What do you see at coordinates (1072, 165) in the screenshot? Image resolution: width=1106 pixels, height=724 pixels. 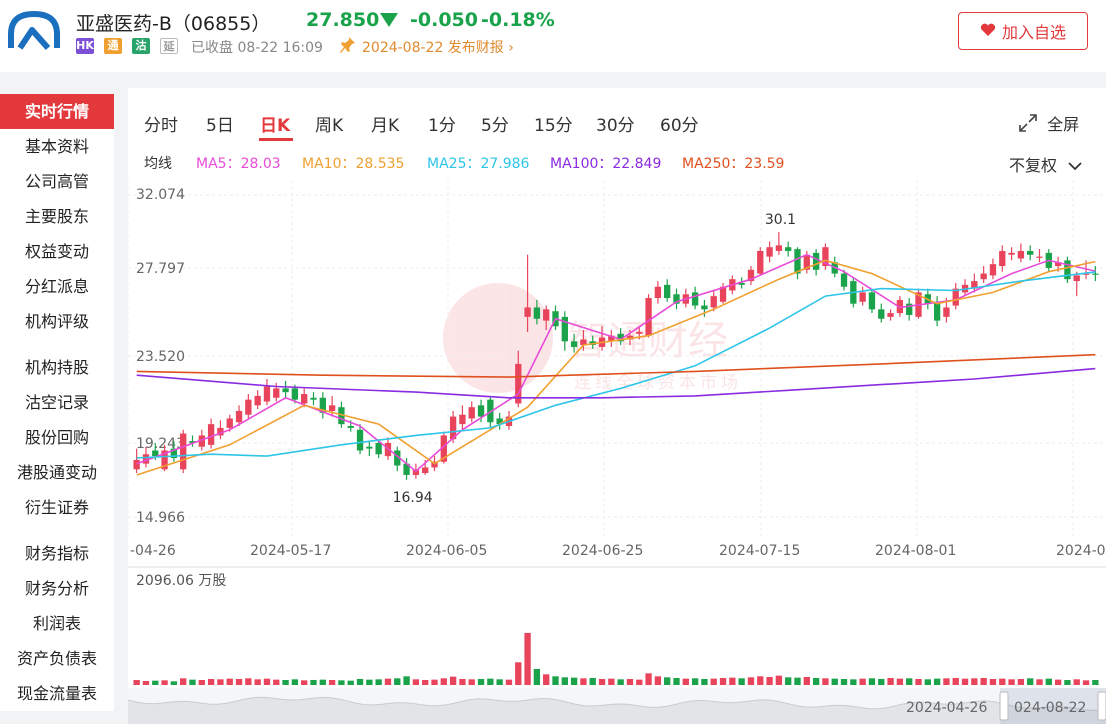 I see `chevron-down-icon` at bounding box center [1072, 165].